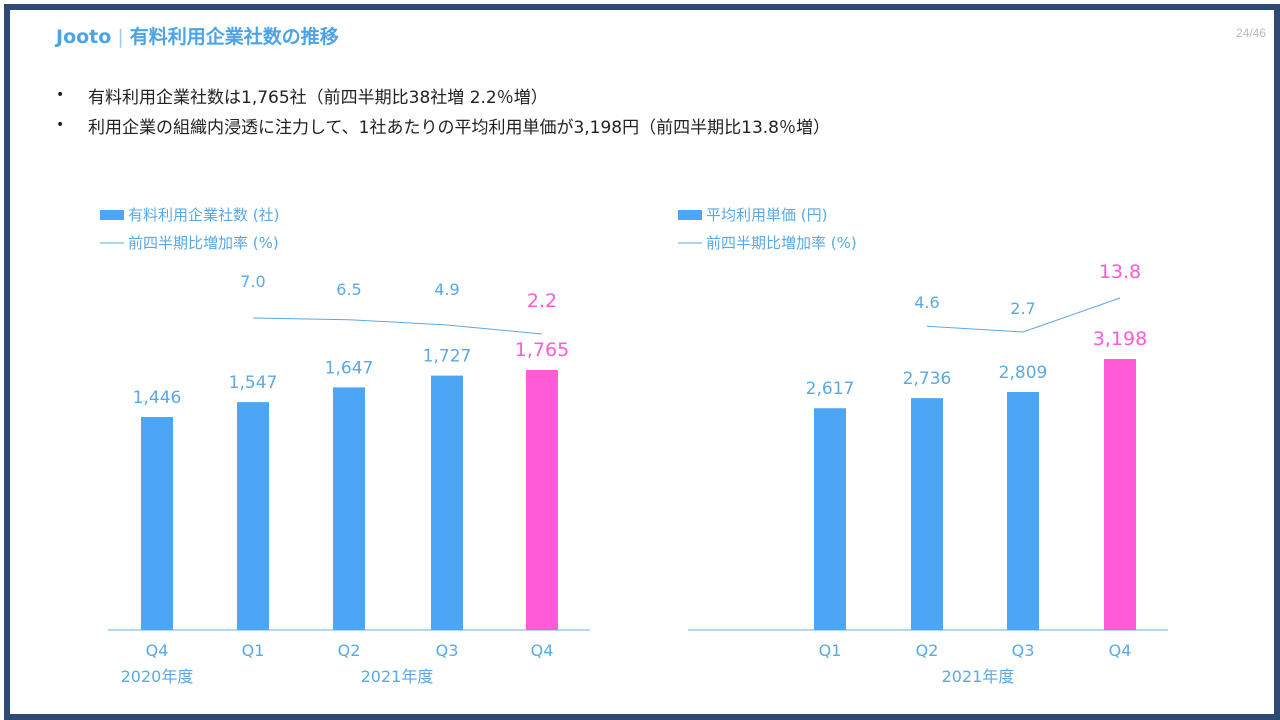  Describe the element at coordinates (253, 383) in the screenshot. I see `bar-value-label: 1,547` at that location.